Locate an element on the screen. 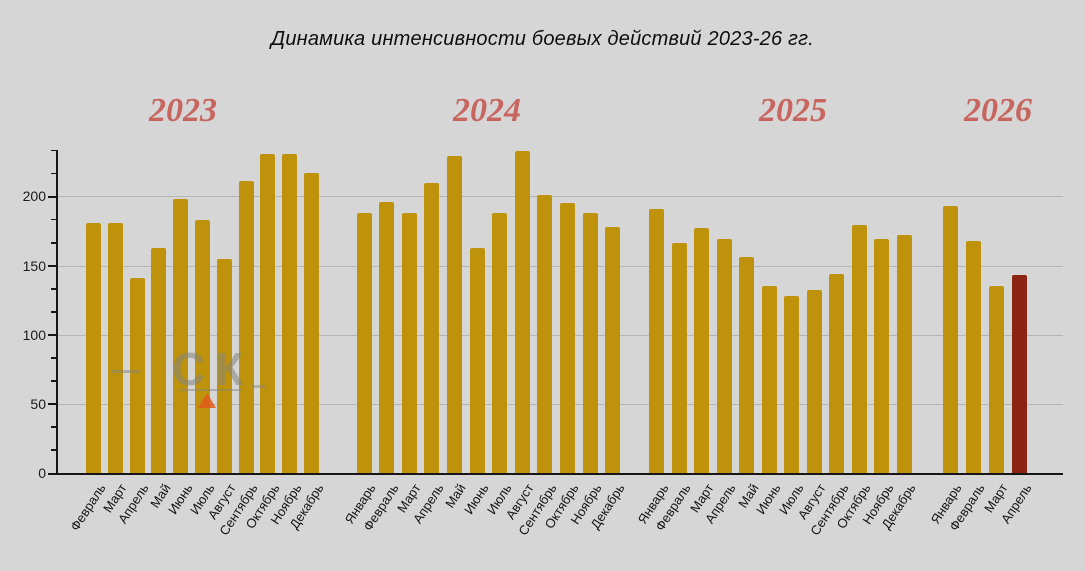 This screenshot has width=1085, height=571. year-label-2025: 2025 is located at coordinates (793, 110).